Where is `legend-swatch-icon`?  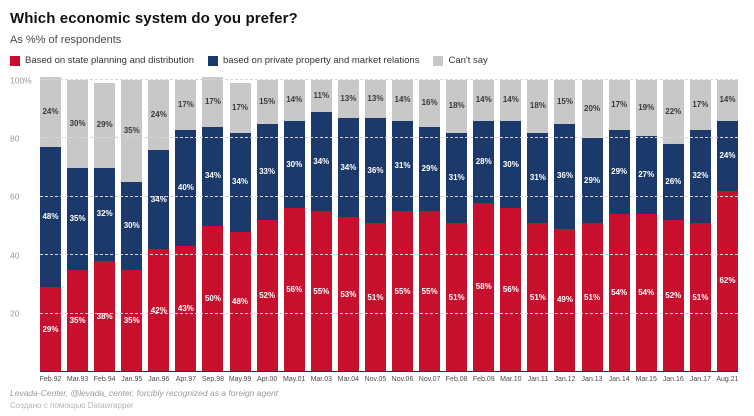
legend-swatch-icon is located at coordinates (213, 60).